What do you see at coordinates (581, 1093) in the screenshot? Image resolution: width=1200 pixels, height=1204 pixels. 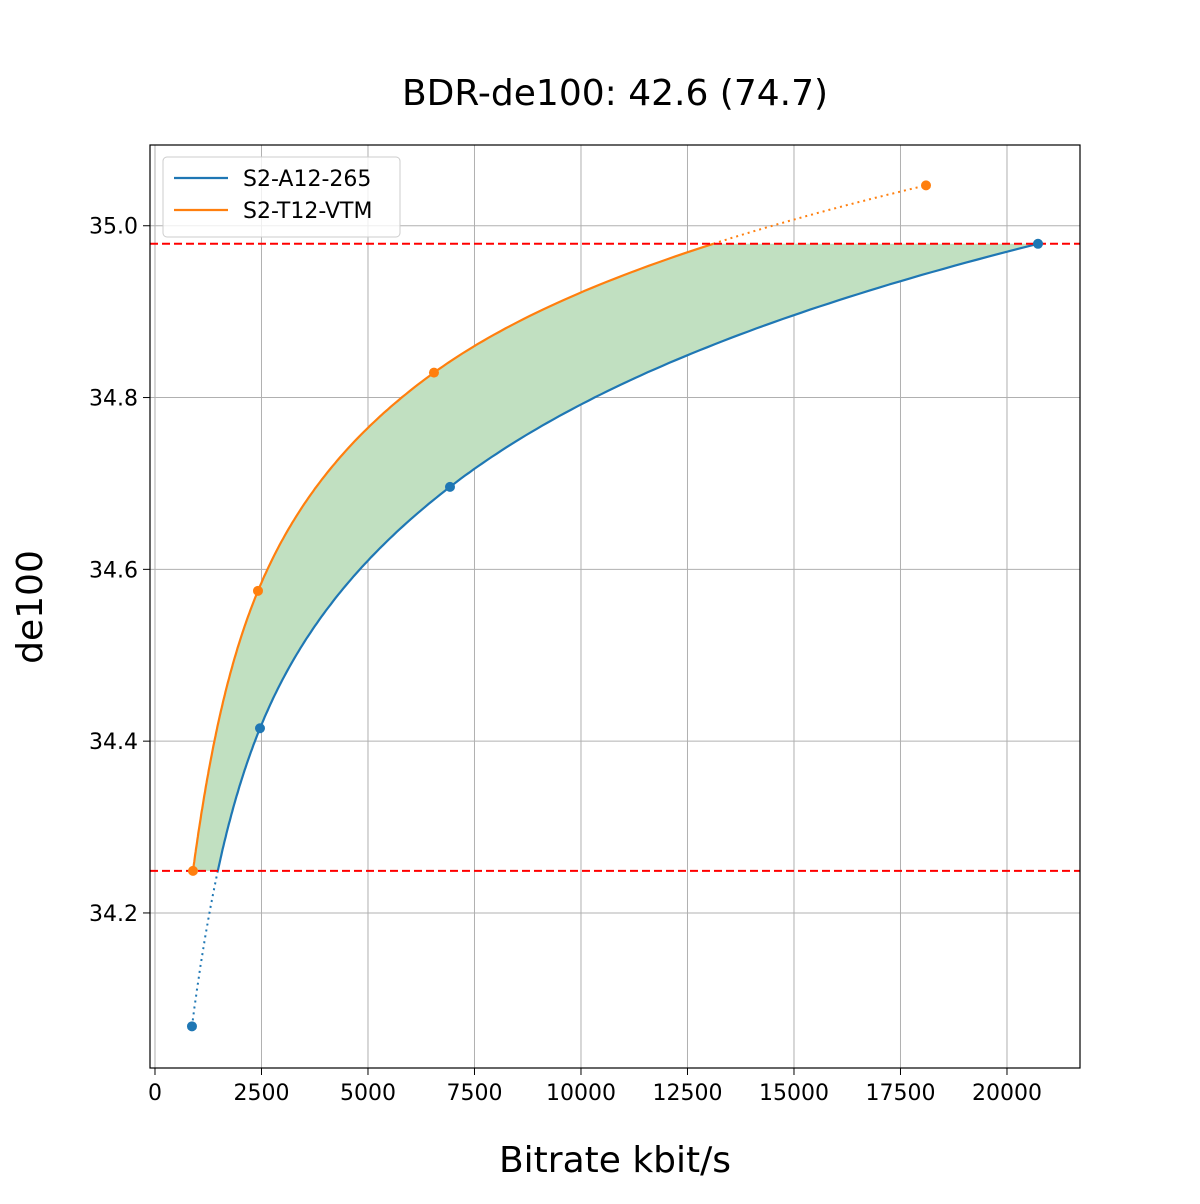 I see `x-tick-label: 10000` at bounding box center [581, 1093].